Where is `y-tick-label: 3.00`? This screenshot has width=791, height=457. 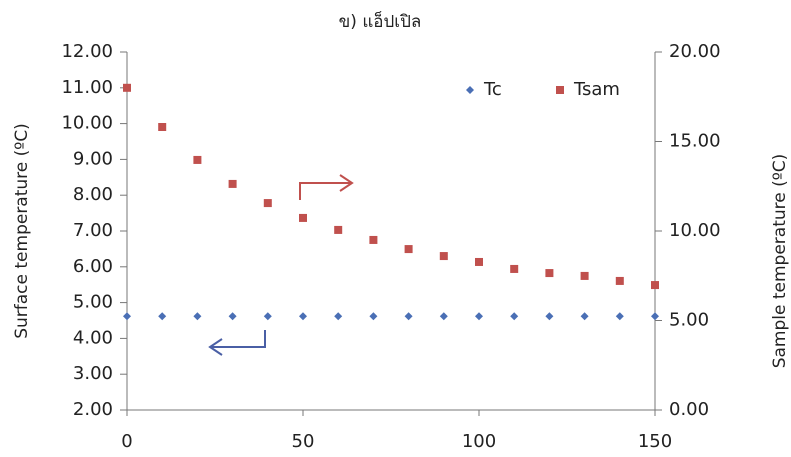 y-tick-label: 3.00 is located at coordinates (93, 373).